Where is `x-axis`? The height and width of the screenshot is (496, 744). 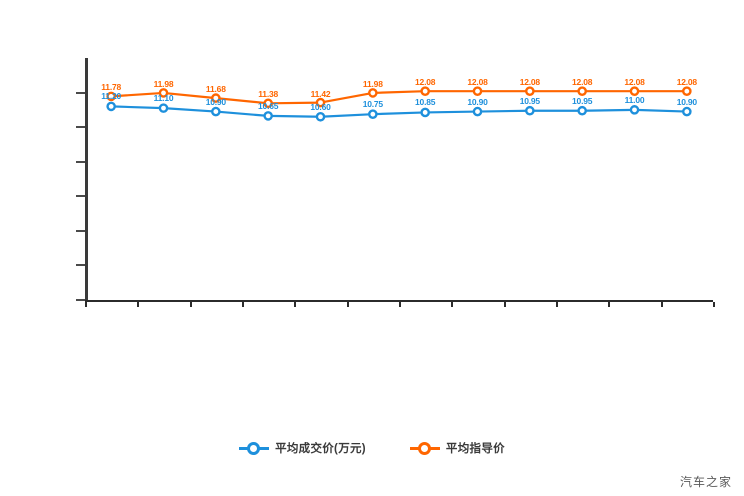 x-axis is located at coordinates (399, 301).